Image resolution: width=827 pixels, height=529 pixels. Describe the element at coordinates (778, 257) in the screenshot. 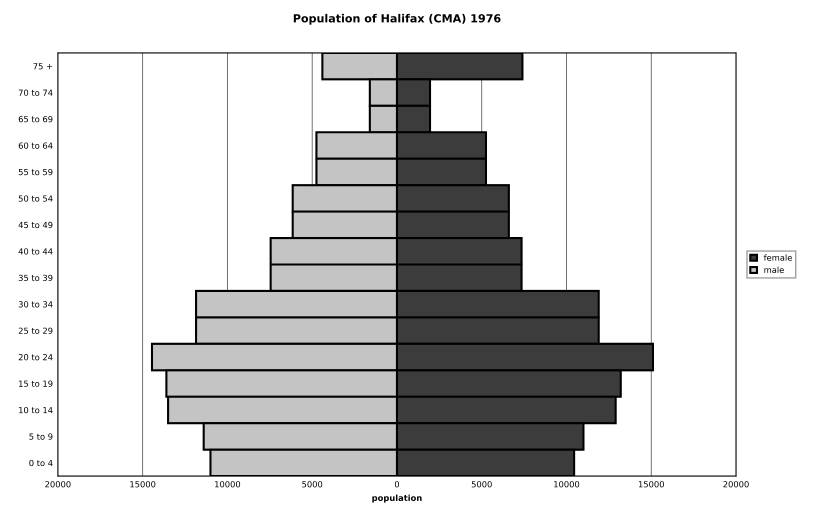

I see `legend-label: female` at that location.